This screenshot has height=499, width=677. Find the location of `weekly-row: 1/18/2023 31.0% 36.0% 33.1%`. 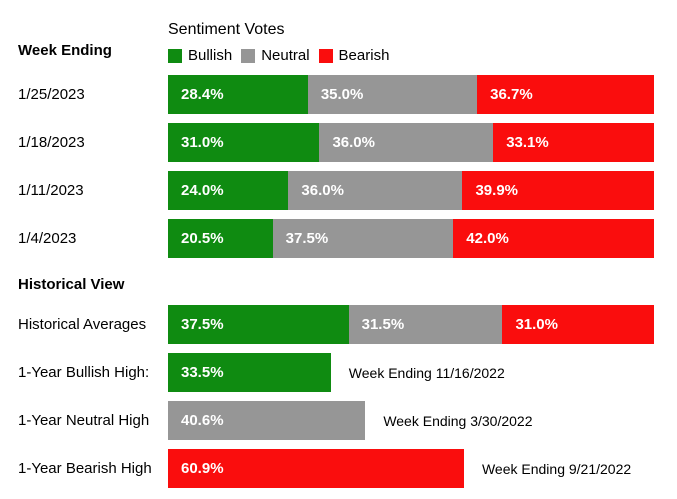

weekly-row: 1/18/2023 31.0% 36.0% 33.1% is located at coordinates (336, 147).